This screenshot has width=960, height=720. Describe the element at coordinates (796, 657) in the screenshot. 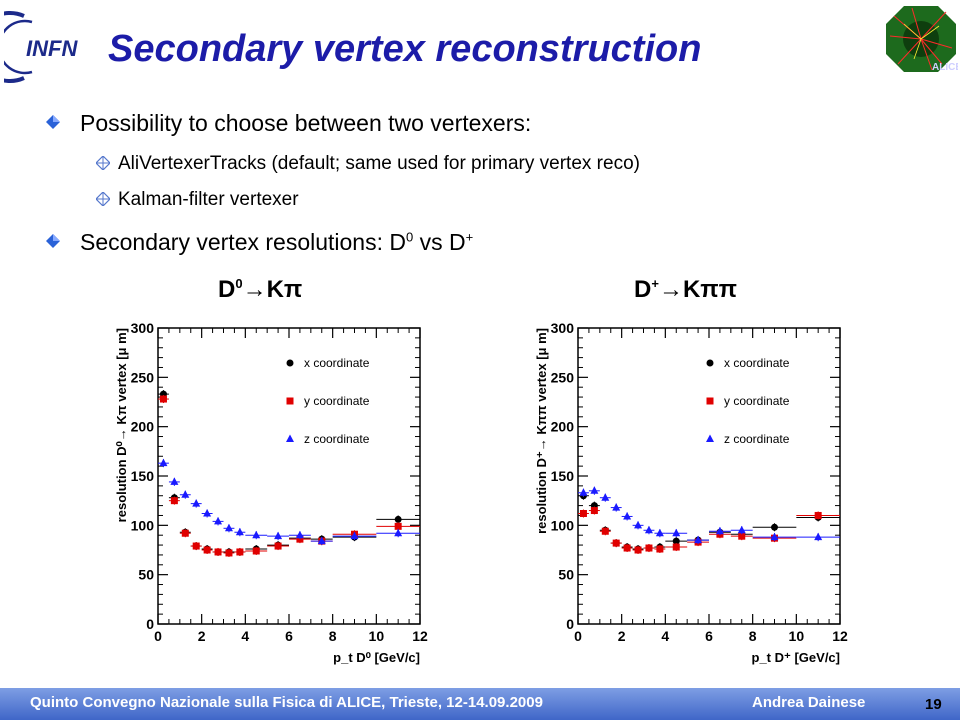

I see `x-axis-label: p_t D⁺ [GeV/c]` at that location.